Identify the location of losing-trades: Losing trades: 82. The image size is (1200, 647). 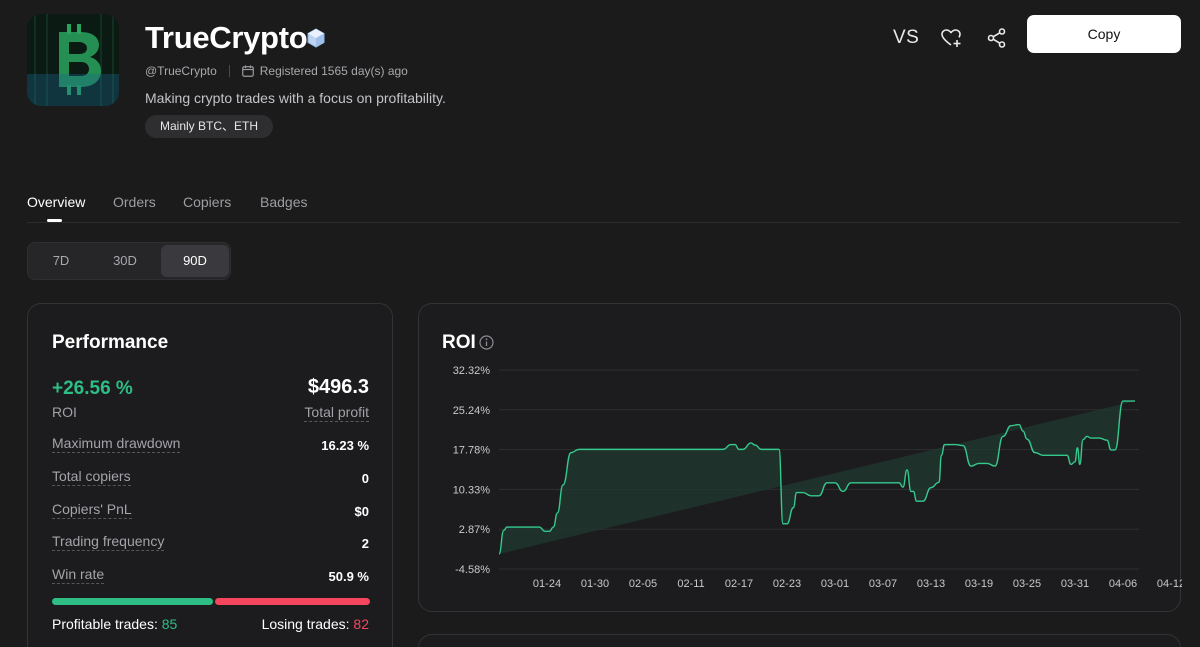
(315, 624).